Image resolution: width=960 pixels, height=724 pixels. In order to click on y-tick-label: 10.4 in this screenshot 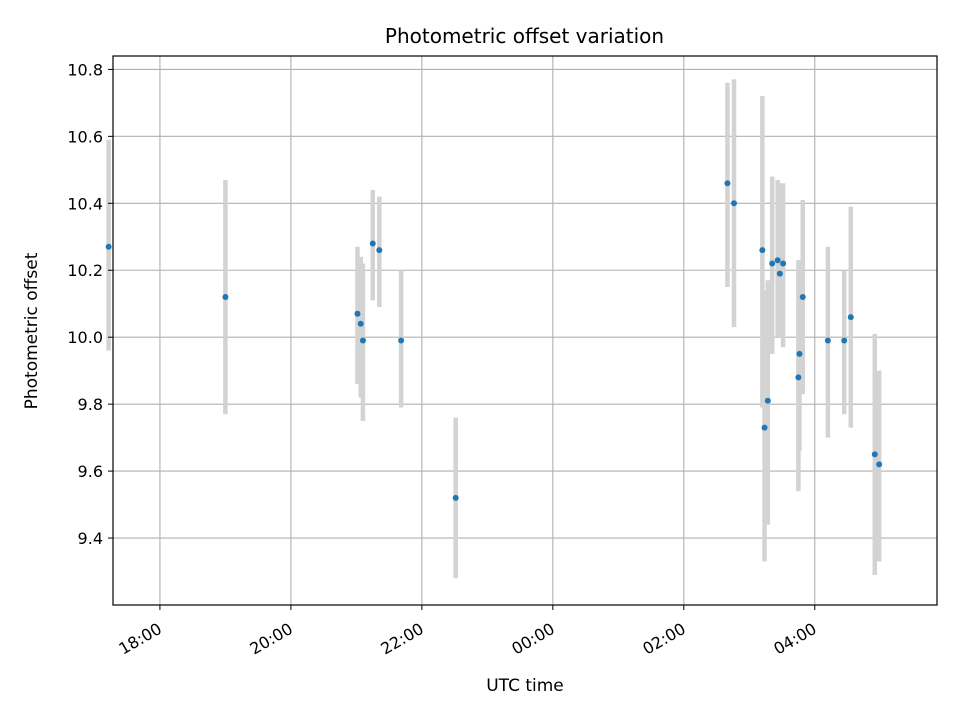, I will do `click(85, 203)`.